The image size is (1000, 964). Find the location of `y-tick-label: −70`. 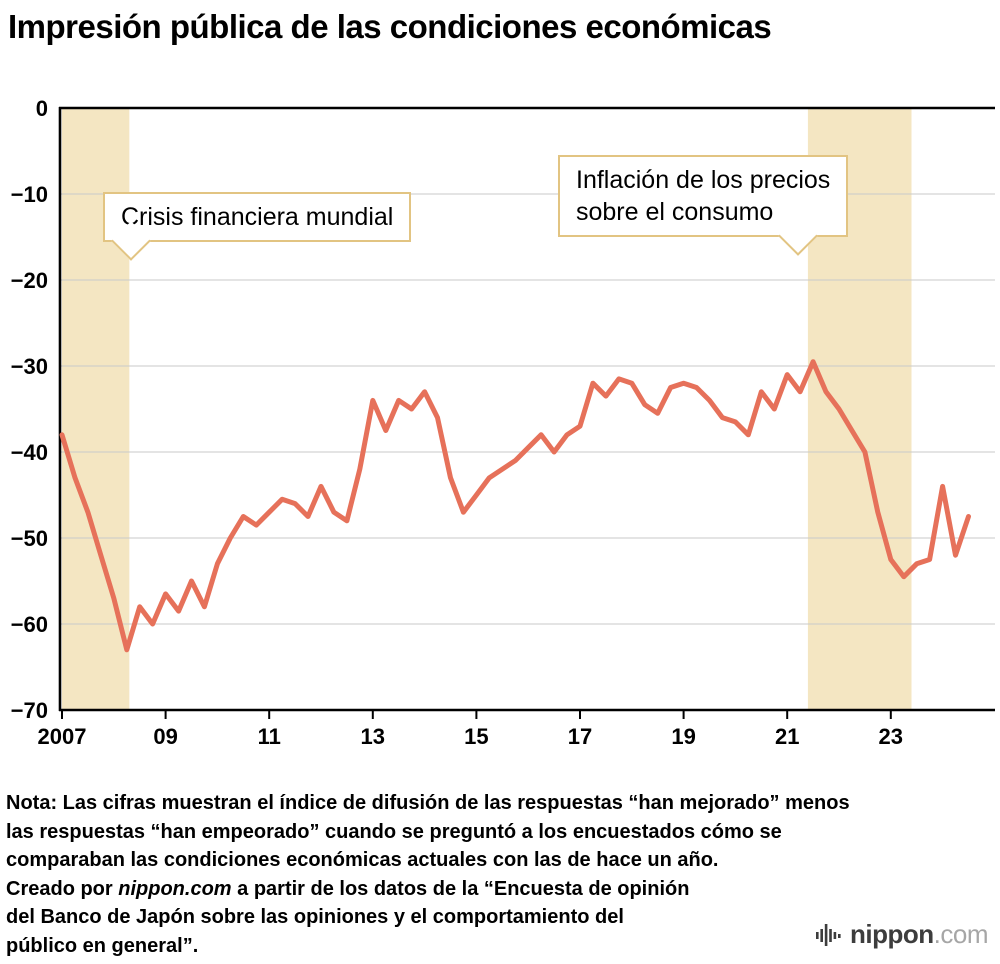

y-tick-label: −70 is located at coordinates (29, 710).